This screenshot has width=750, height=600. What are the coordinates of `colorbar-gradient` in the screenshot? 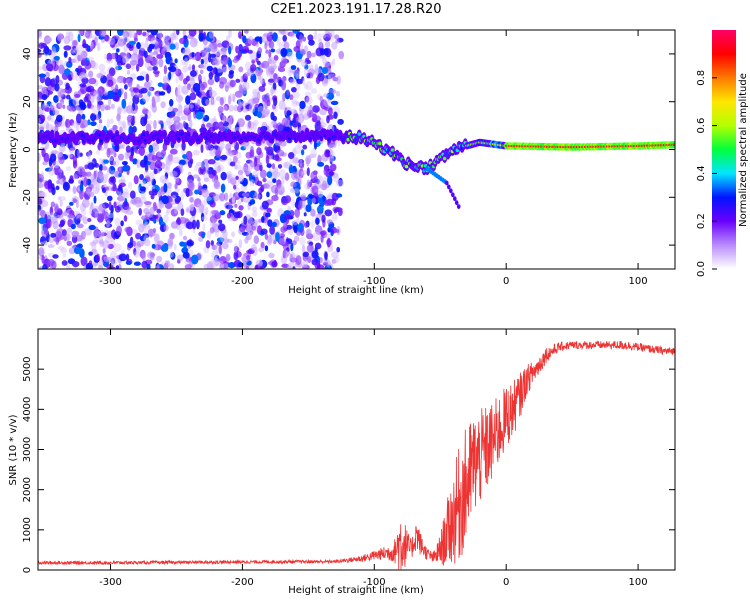 It's located at (724, 149).